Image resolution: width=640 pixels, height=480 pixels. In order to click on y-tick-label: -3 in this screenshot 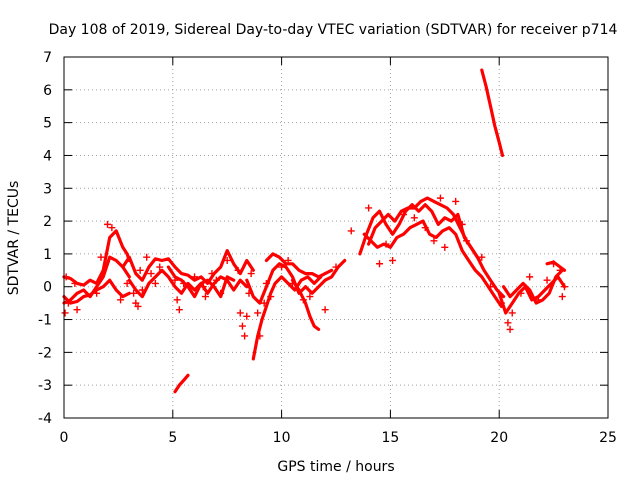, I will do `click(45, 386)`.